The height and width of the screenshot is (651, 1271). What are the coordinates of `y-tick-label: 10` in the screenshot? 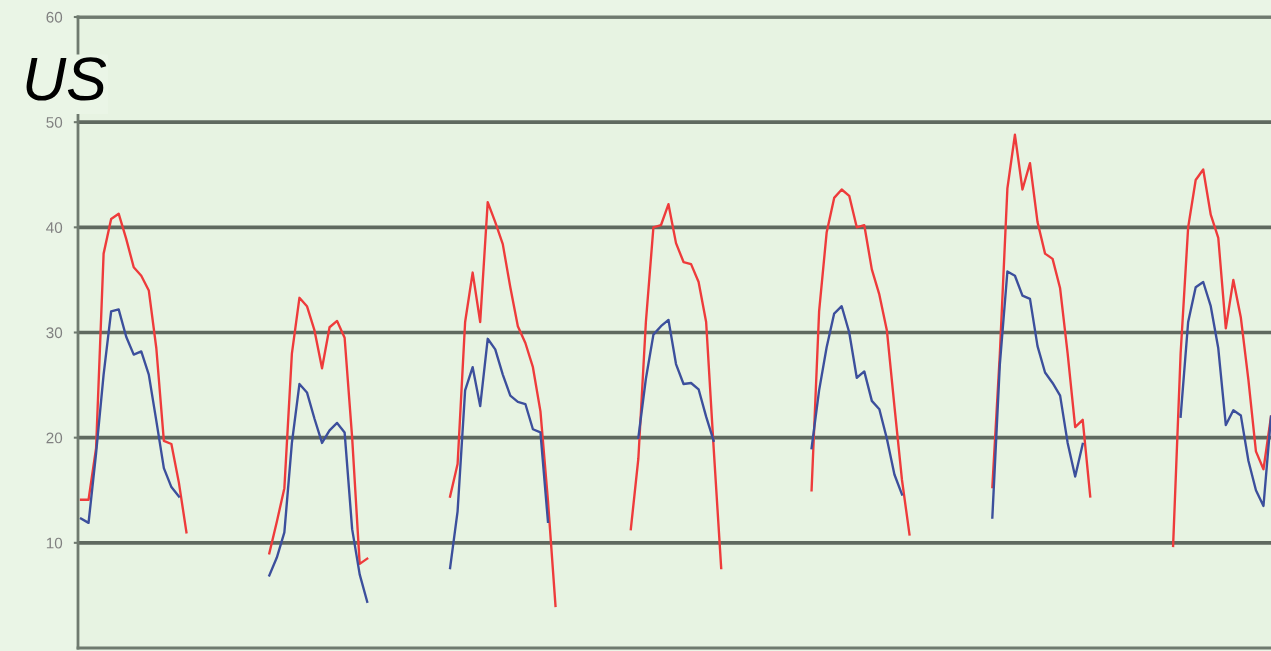 It's located at (54, 543).